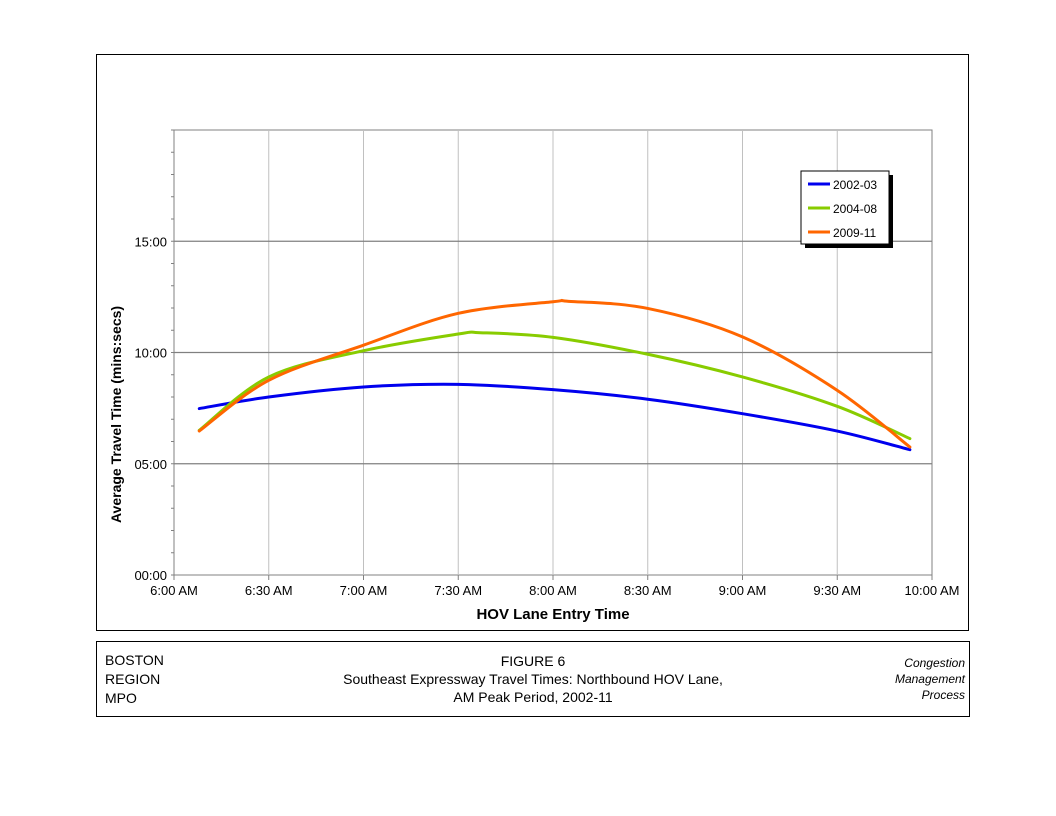 The width and height of the screenshot is (1056, 816). What do you see at coordinates (743, 590) in the screenshot?
I see `x-tick-label: 9:00 AM` at bounding box center [743, 590].